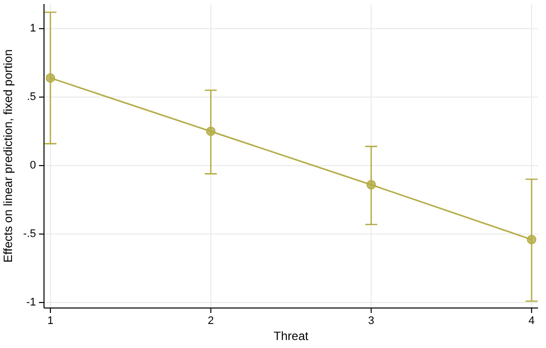  What do you see at coordinates (8, 156) in the screenshot?
I see `y-axis-title: Effects on linear prediction, fixed portion` at bounding box center [8, 156].